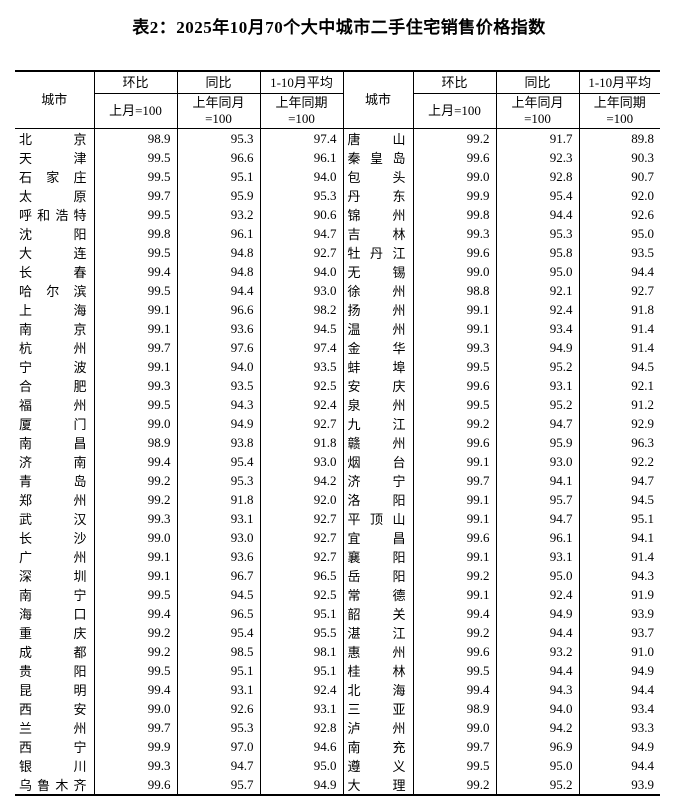 Image resolution: width=678 pixels, height=805 pixels. What do you see at coordinates (377, 157) in the screenshot?
I see `city-cell-right: 秦皇岛` at bounding box center [377, 157].